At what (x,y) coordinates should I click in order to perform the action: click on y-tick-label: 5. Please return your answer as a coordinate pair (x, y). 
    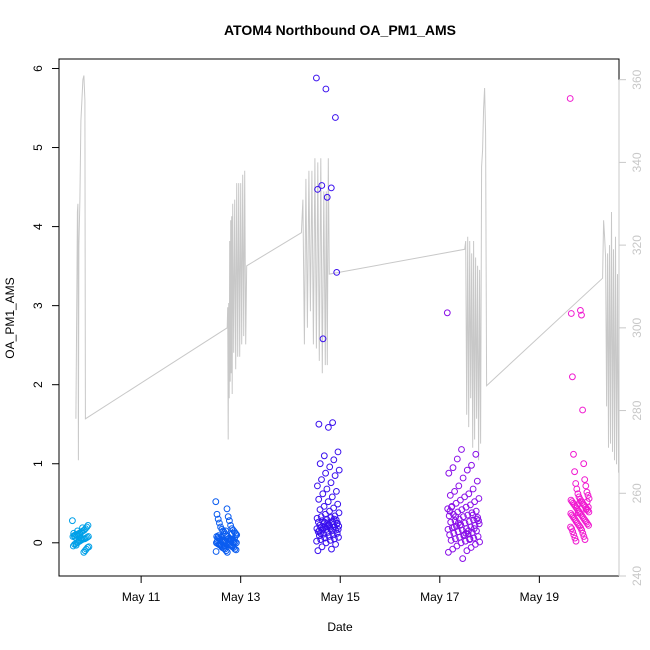
    Looking at the image, I should click on (38, 147).